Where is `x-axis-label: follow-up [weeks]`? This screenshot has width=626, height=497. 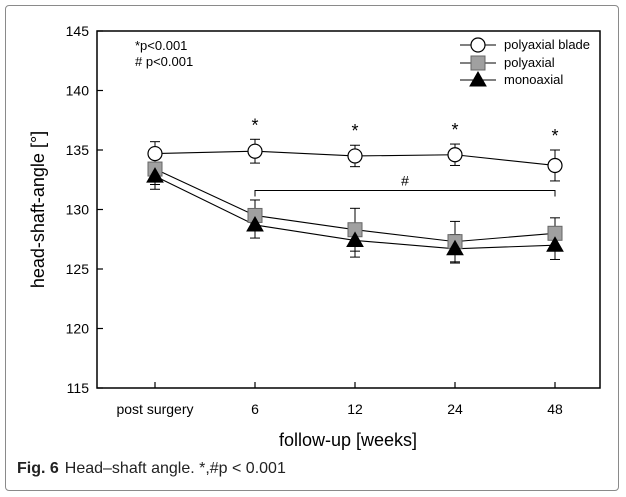
x-axis-label: follow-up [weeks] is located at coordinates (348, 440).